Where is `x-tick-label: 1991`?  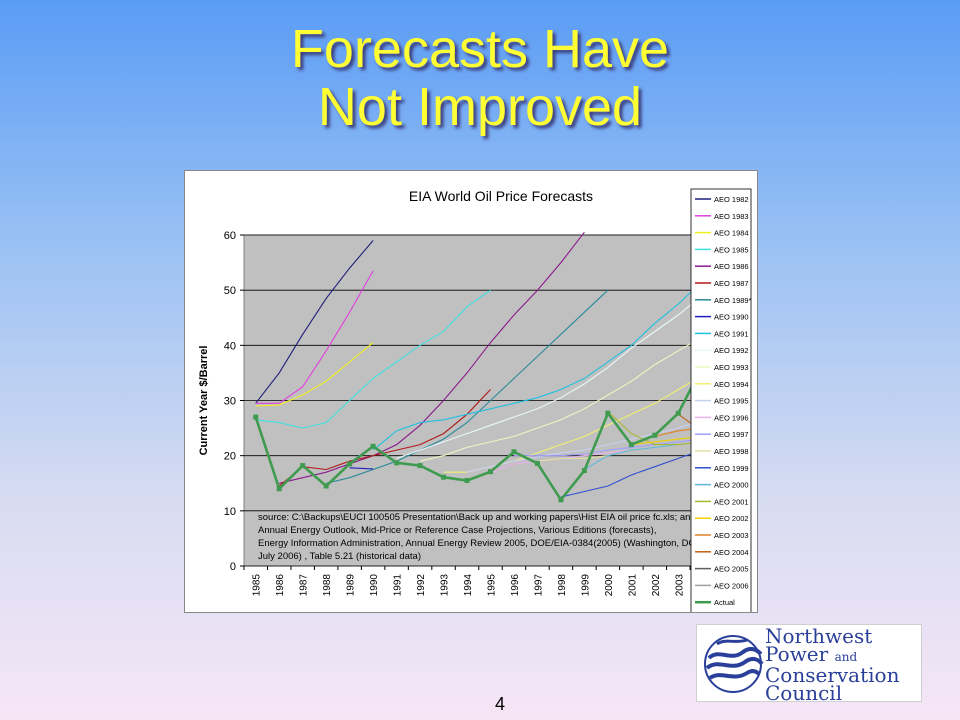 x-tick-label: 1991 is located at coordinates (398, 585).